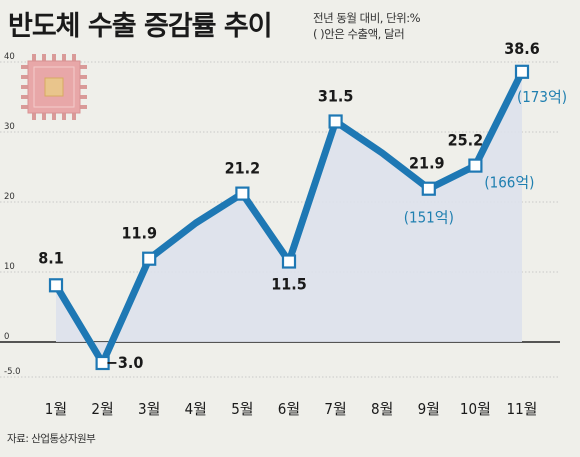 This screenshot has width=580, height=457. What do you see at coordinates (336, 96) in the screenshot?
I see `data-label: 31.5` at bounding box center [336, 96].